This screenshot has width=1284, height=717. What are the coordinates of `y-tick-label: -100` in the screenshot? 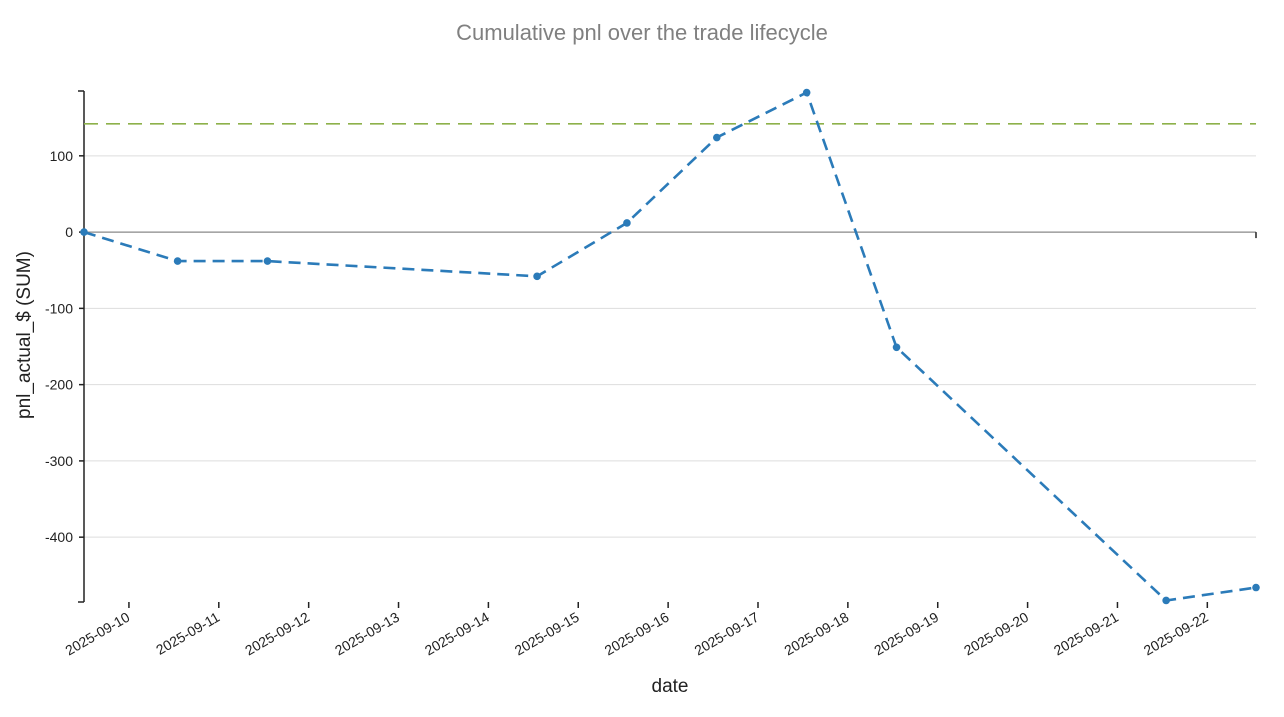 It's located at (59, 308).